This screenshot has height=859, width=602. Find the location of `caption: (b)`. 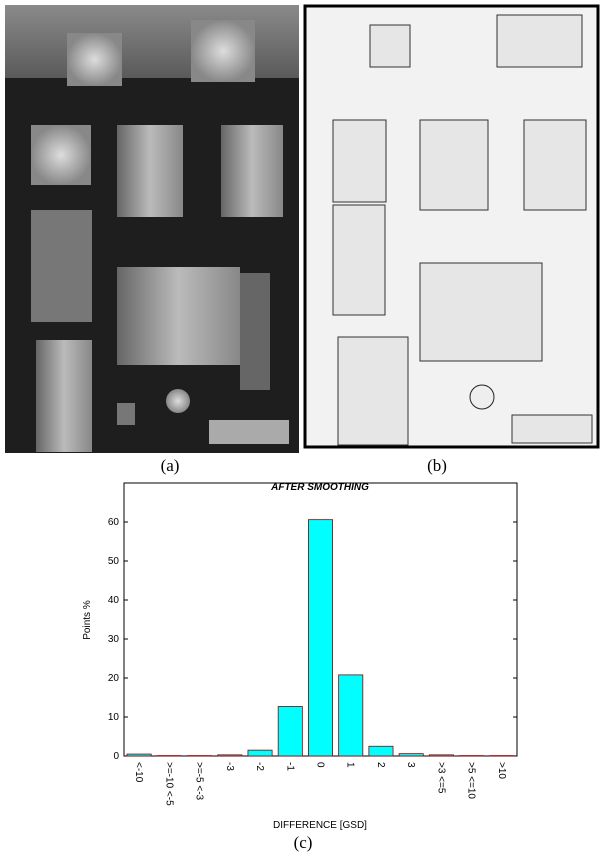

caption: (b) is located at coordinates (437, 465).